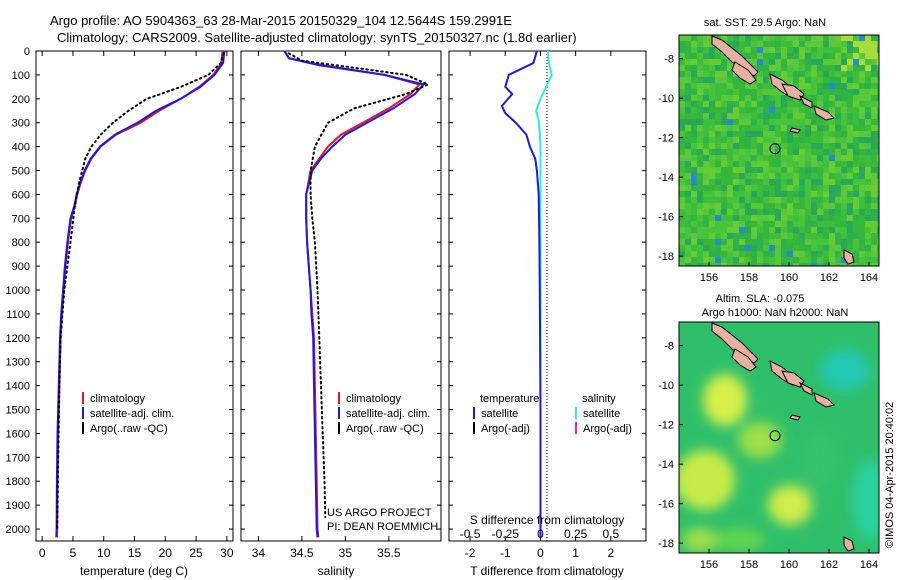 The height and width of the screenshot is (580, 900). Describe the element at coordinates (21, 76) in the screenshot. I see `y-tick-label: 100` at that location.